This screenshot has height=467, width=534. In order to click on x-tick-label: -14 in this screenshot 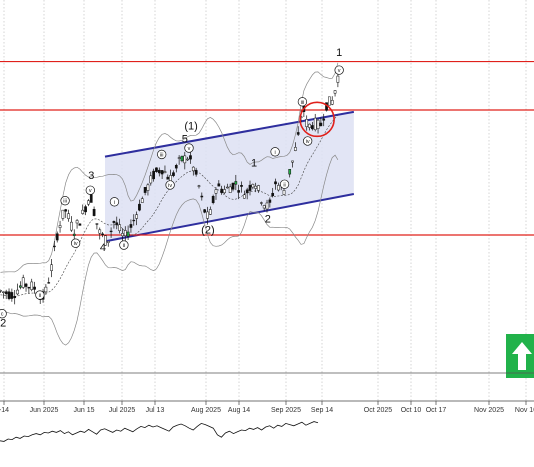, I will do `click(4, 410)`.